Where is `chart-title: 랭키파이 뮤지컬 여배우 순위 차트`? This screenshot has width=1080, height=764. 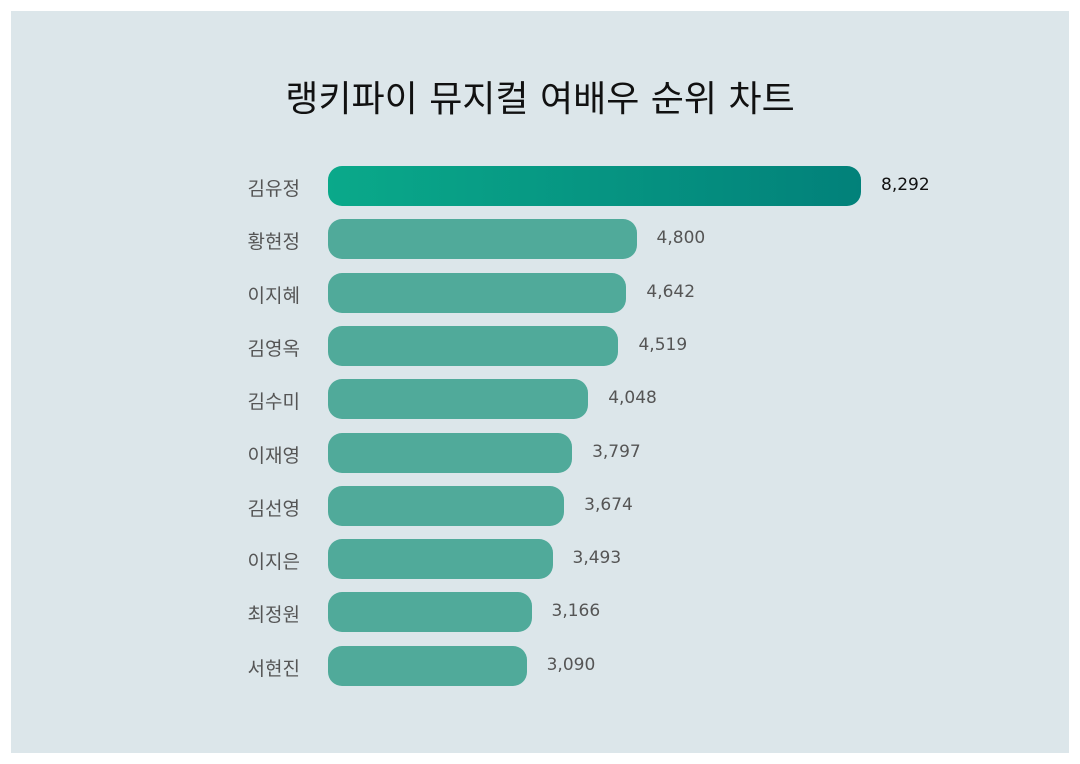 chart-title: 랭키파이 뮤지컬 여배우 순위 차트 is located at coordinates (540, 99).